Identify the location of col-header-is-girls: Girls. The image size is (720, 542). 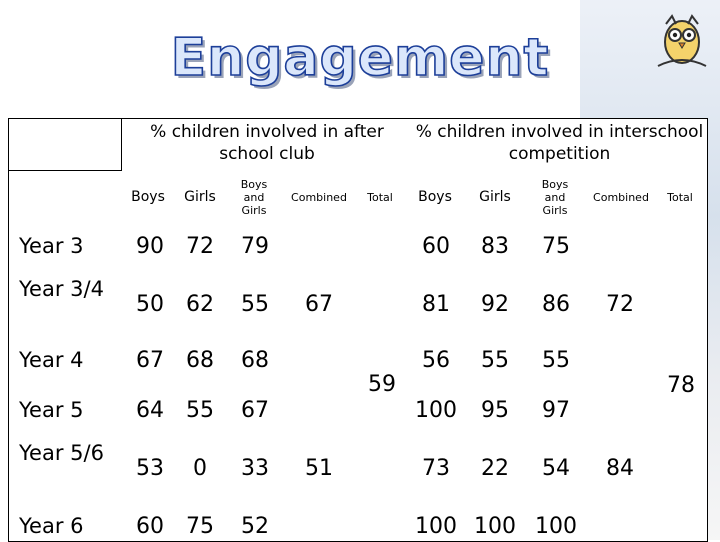
(495, 197).